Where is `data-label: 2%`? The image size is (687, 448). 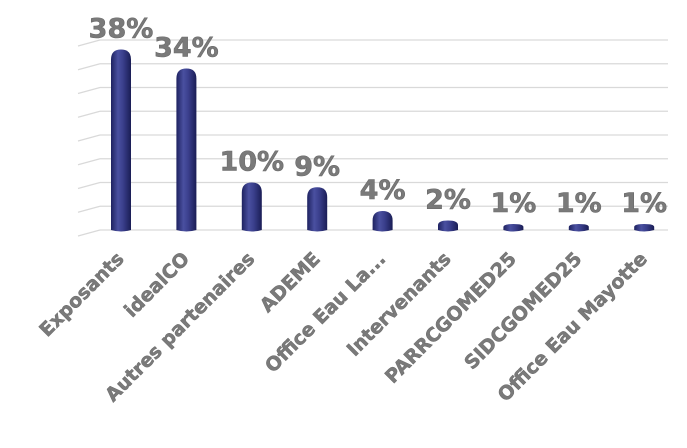
data-label: 2% is located at coordinates (448, 200).